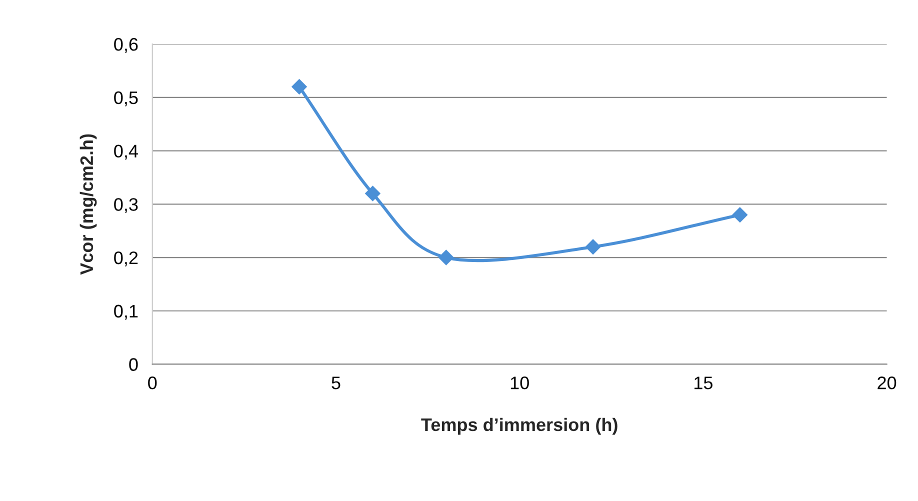 The image size is (918, 501). Describe the element at coordinates (126, 45) in the screenshot. I see `y-tick-label: 0,6` at that location.